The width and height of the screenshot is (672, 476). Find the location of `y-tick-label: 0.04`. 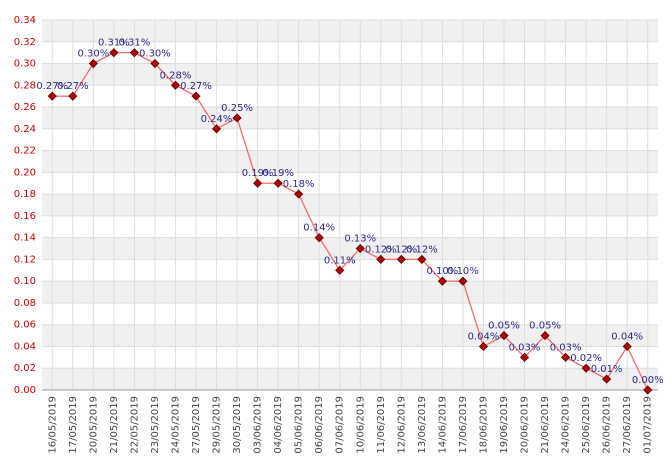

y-tick-label: 0.04 is located at coordinates (25, 346).